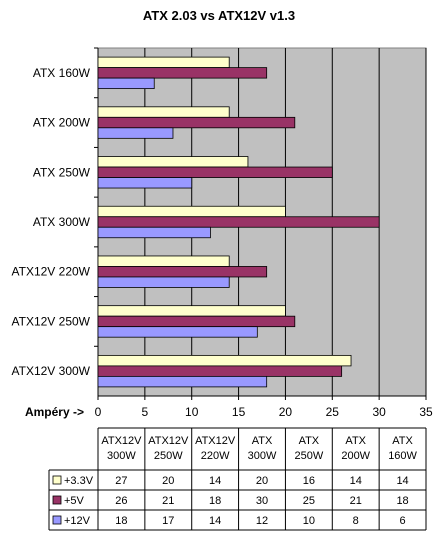 The height and width of the screenshot is (542, 438). I want to click on x-tick-label-5: 5, so click(145, 412).